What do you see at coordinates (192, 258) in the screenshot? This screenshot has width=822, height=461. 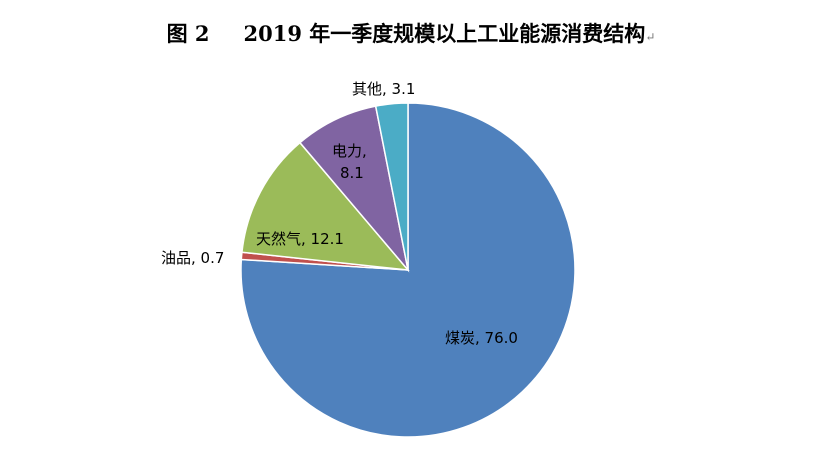 I see `label-oil: 油品, 0.7` at bounding box center [192, 258].